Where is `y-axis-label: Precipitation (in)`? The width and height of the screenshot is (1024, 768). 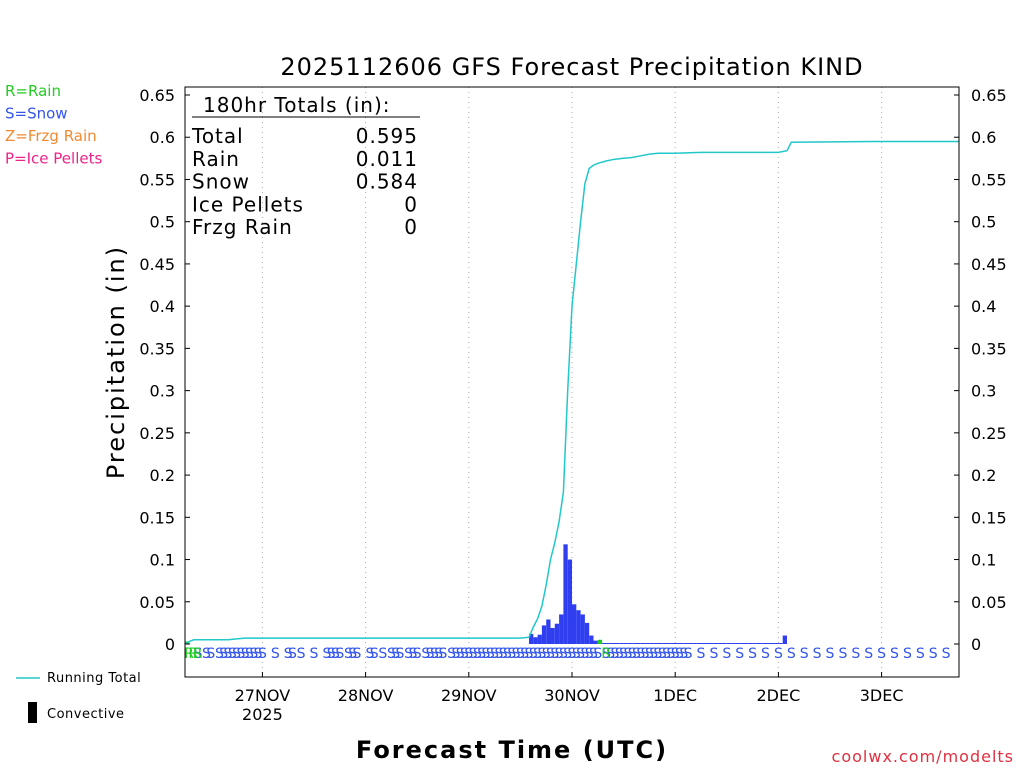 y-axis-label: Precipitation (in) is located at coordinates (116, 362).